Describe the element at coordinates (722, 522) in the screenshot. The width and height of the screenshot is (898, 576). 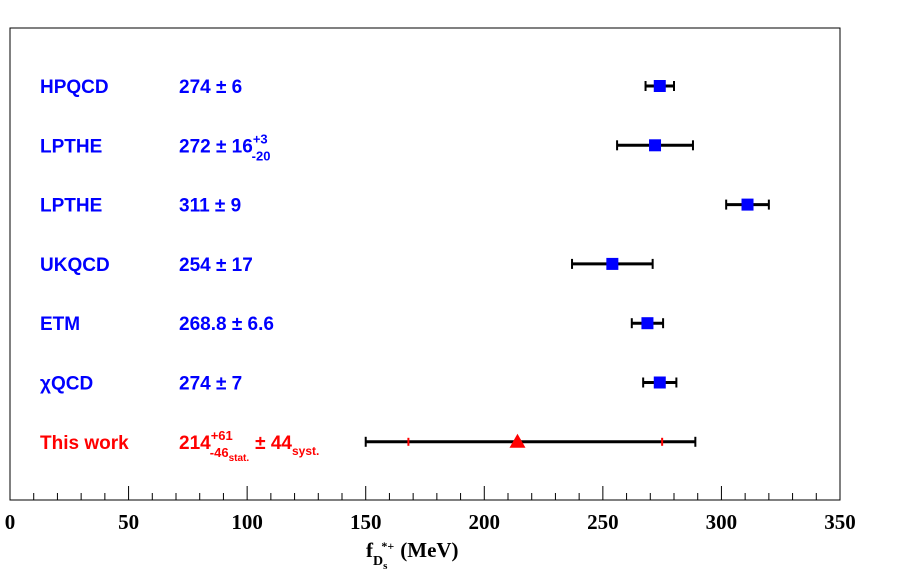
I see `x-tick-label: 300` at that location.